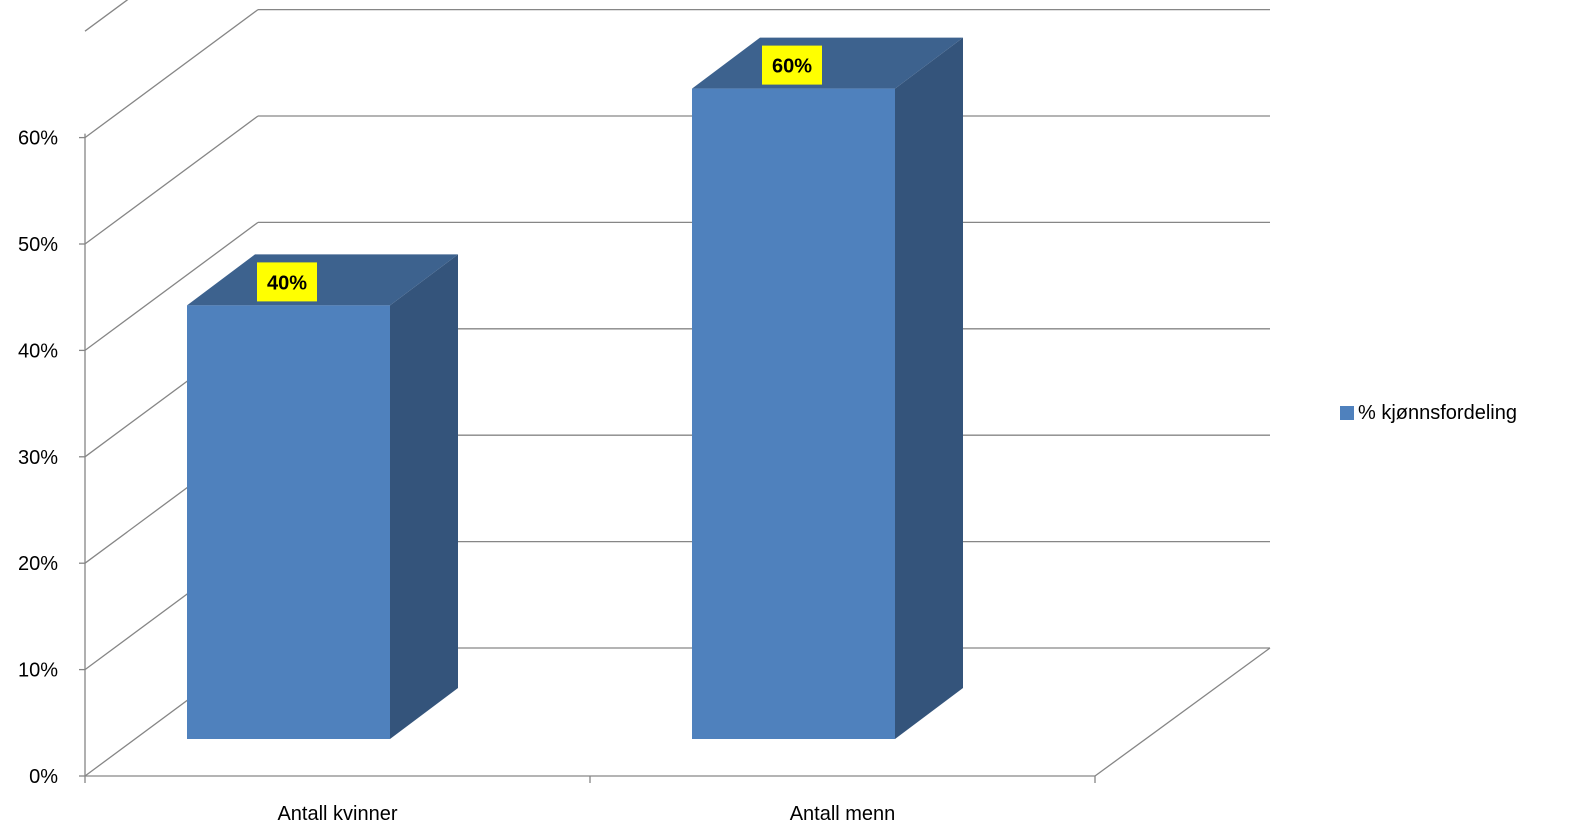 The height and width of the screenshot is (830, 1575). I want to click on y-tick-label: 60%, so click(38, 139).